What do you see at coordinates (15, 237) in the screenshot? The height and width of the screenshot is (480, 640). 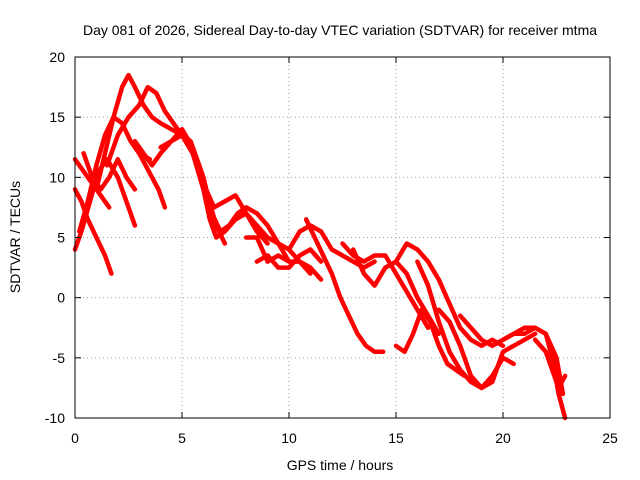 I see `y-axis-label: SDTVAR / TECUs` at bounding box center [15, 237].